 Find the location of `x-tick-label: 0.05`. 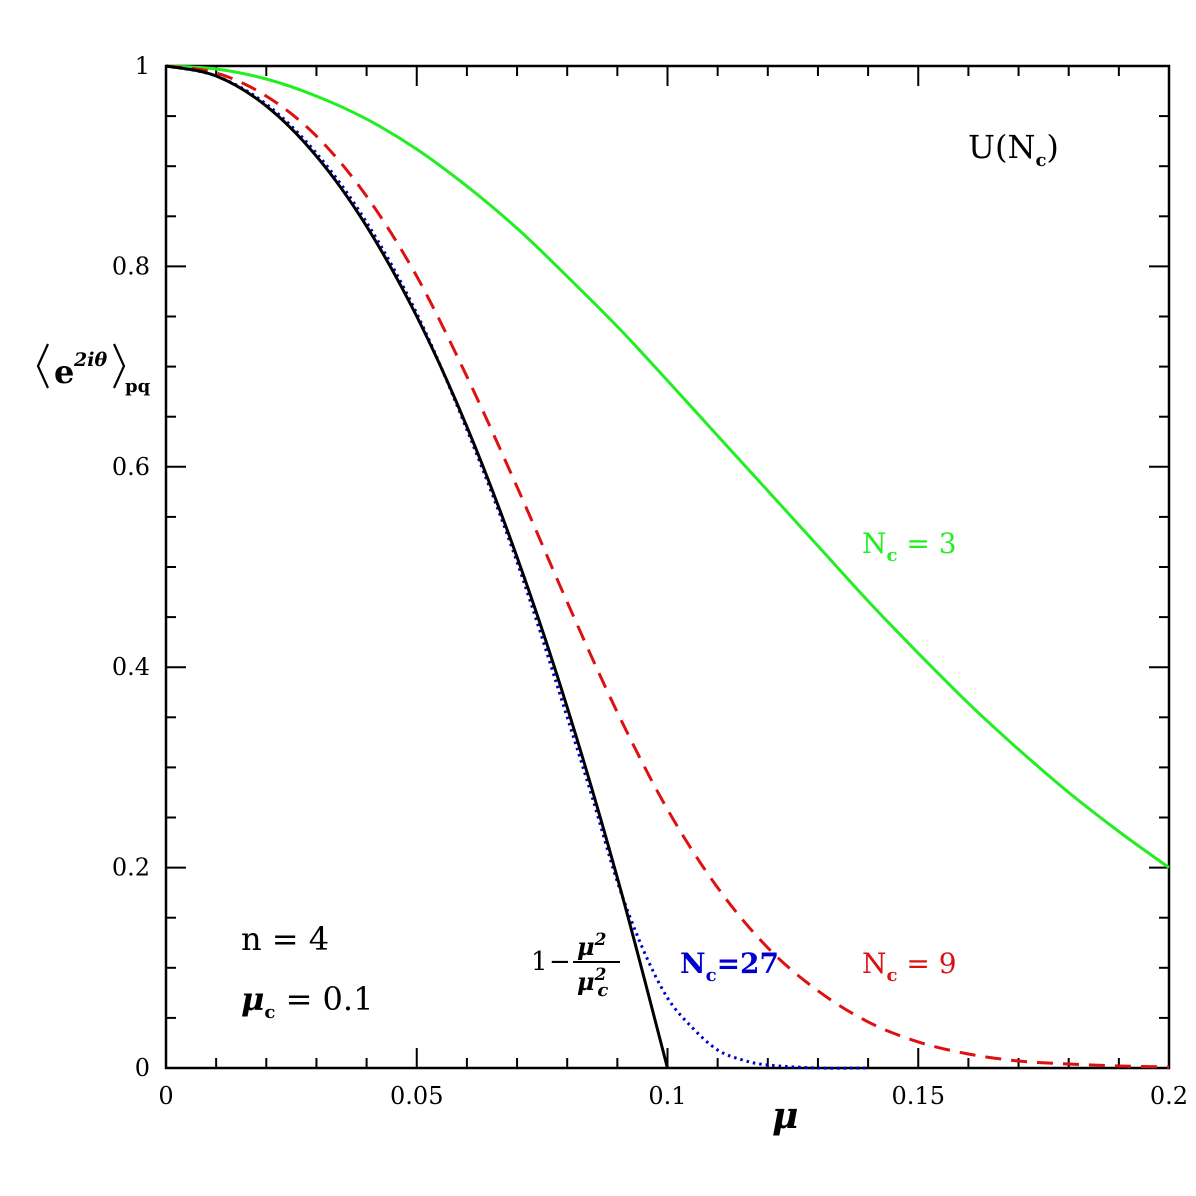

x-tick-label: 0.05 is located at coordinates (416, 1096).